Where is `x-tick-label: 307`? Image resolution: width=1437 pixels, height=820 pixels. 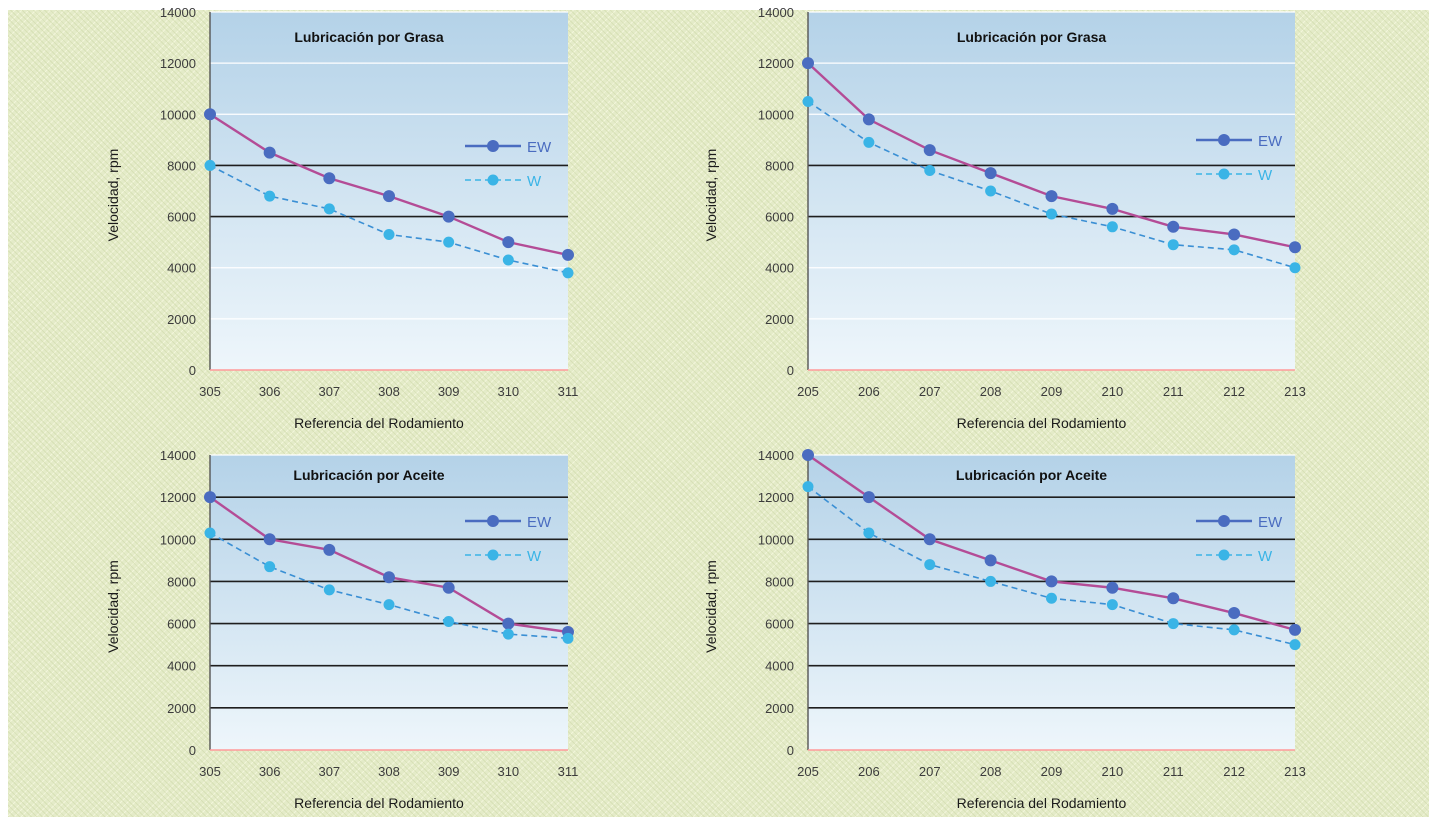 x-tick-label: 307 is located at coordinates (329, 391).